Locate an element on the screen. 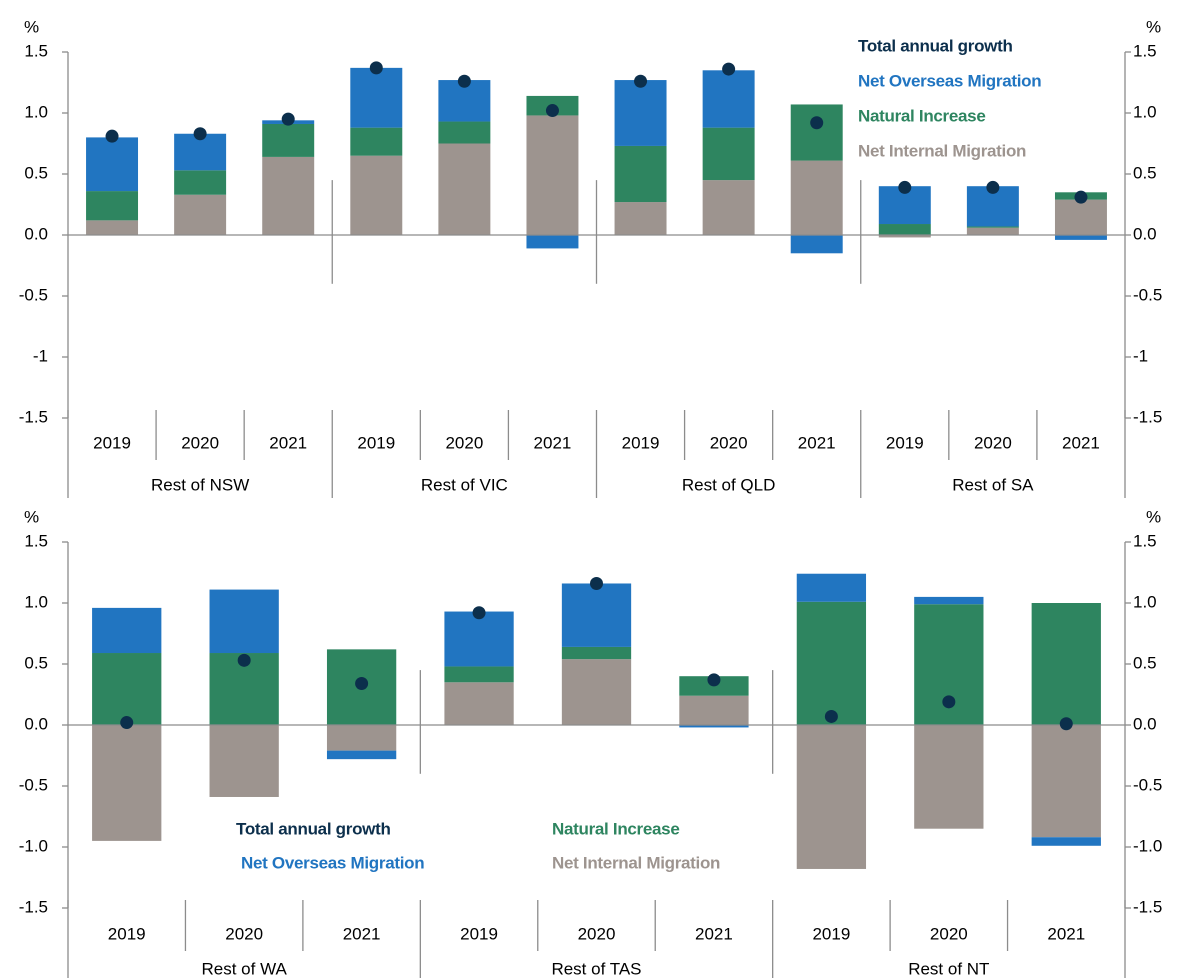  group-label: Rest of NSW is located at coordinates (200, 484).